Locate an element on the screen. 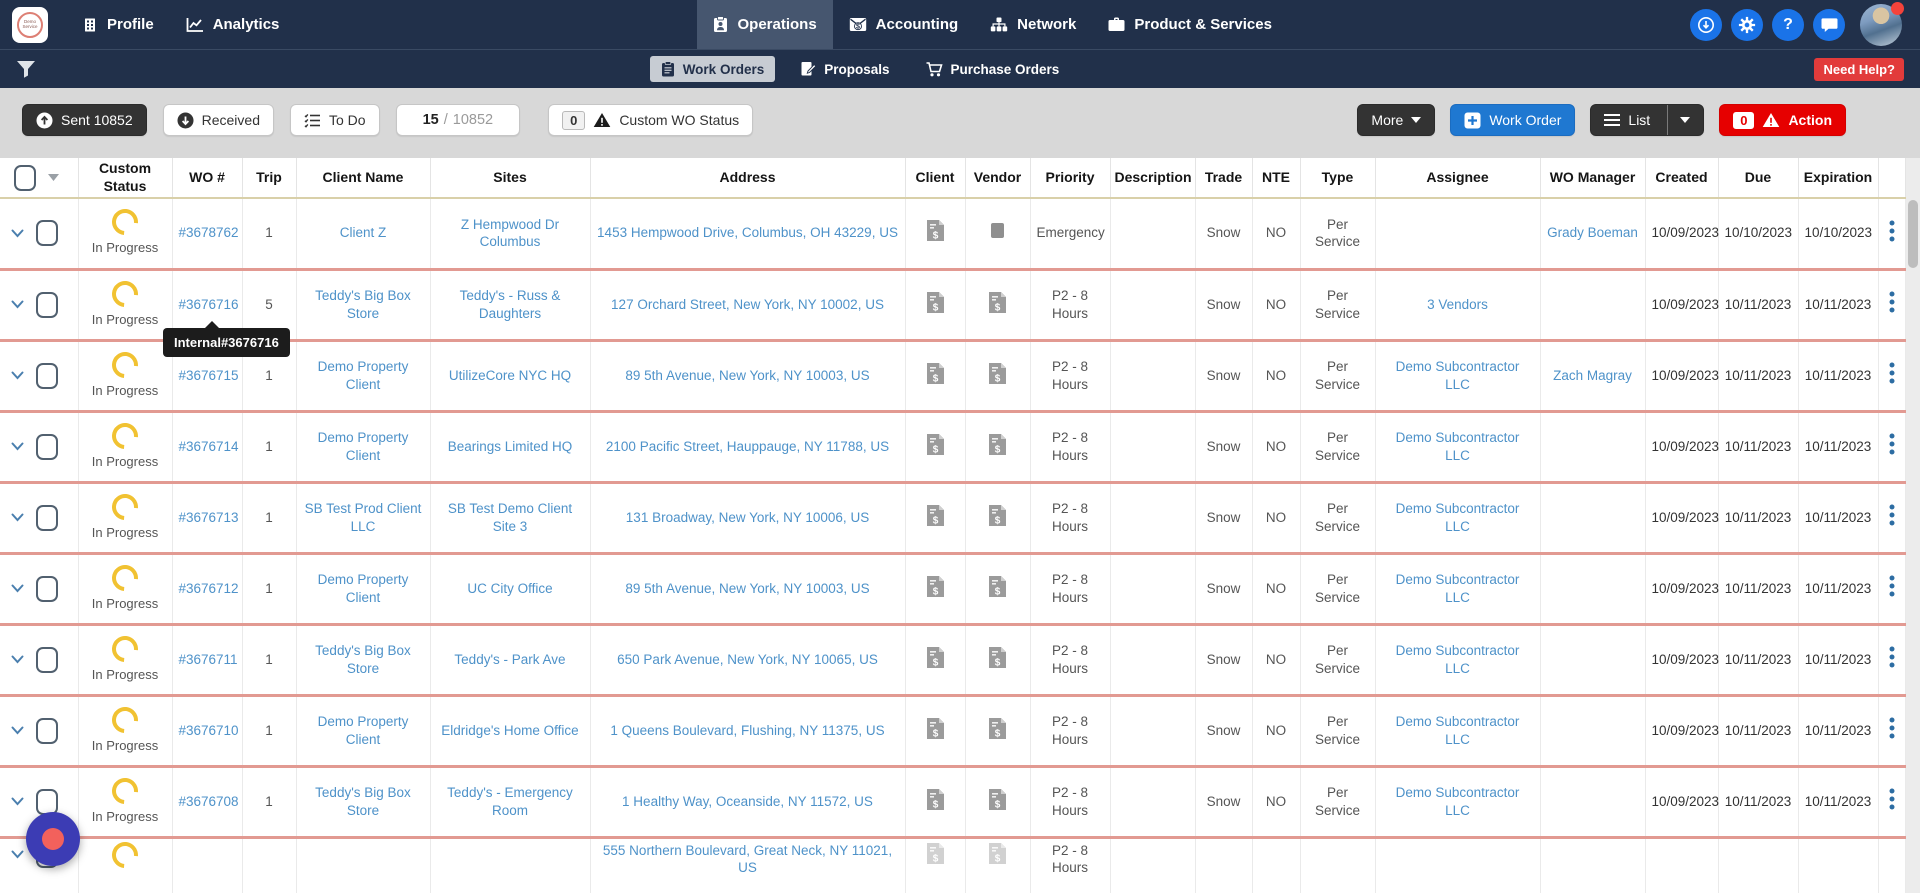 The image size is (1920, 893). column-header-nte: NTE is located at coordinates (1276, 178).